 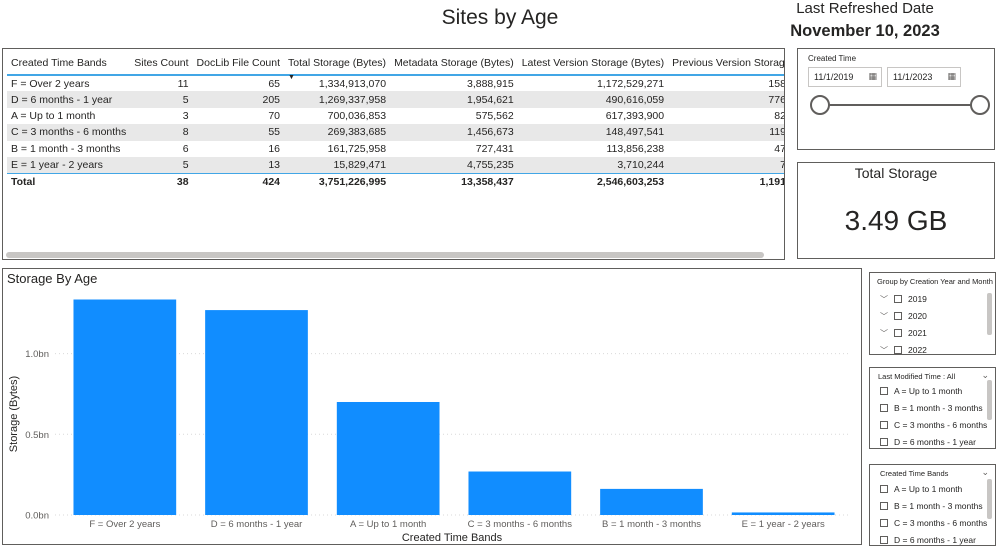 I want to click on column-header: Created Time Bands, so click(x=69, y=64).